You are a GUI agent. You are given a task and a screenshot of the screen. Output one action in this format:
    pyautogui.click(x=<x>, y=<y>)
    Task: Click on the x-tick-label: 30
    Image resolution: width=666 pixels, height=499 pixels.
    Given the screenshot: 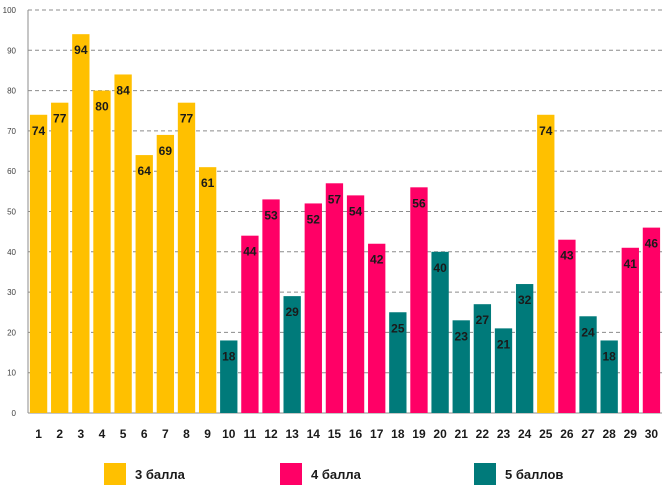 What is the action you would take?
    pyautogui.click(x=652, y=434)
    